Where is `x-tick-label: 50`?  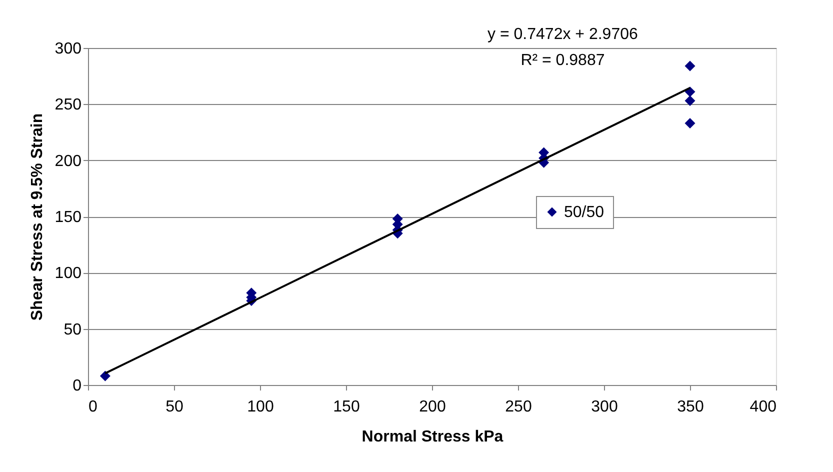 x-tick-label: 50 is located at coordinates (175, 407).